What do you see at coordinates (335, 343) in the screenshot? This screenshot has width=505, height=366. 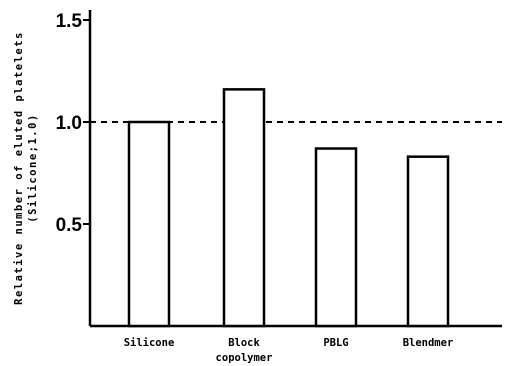 I see `x-category-label: PBLG` at bounding box center [335, 343].